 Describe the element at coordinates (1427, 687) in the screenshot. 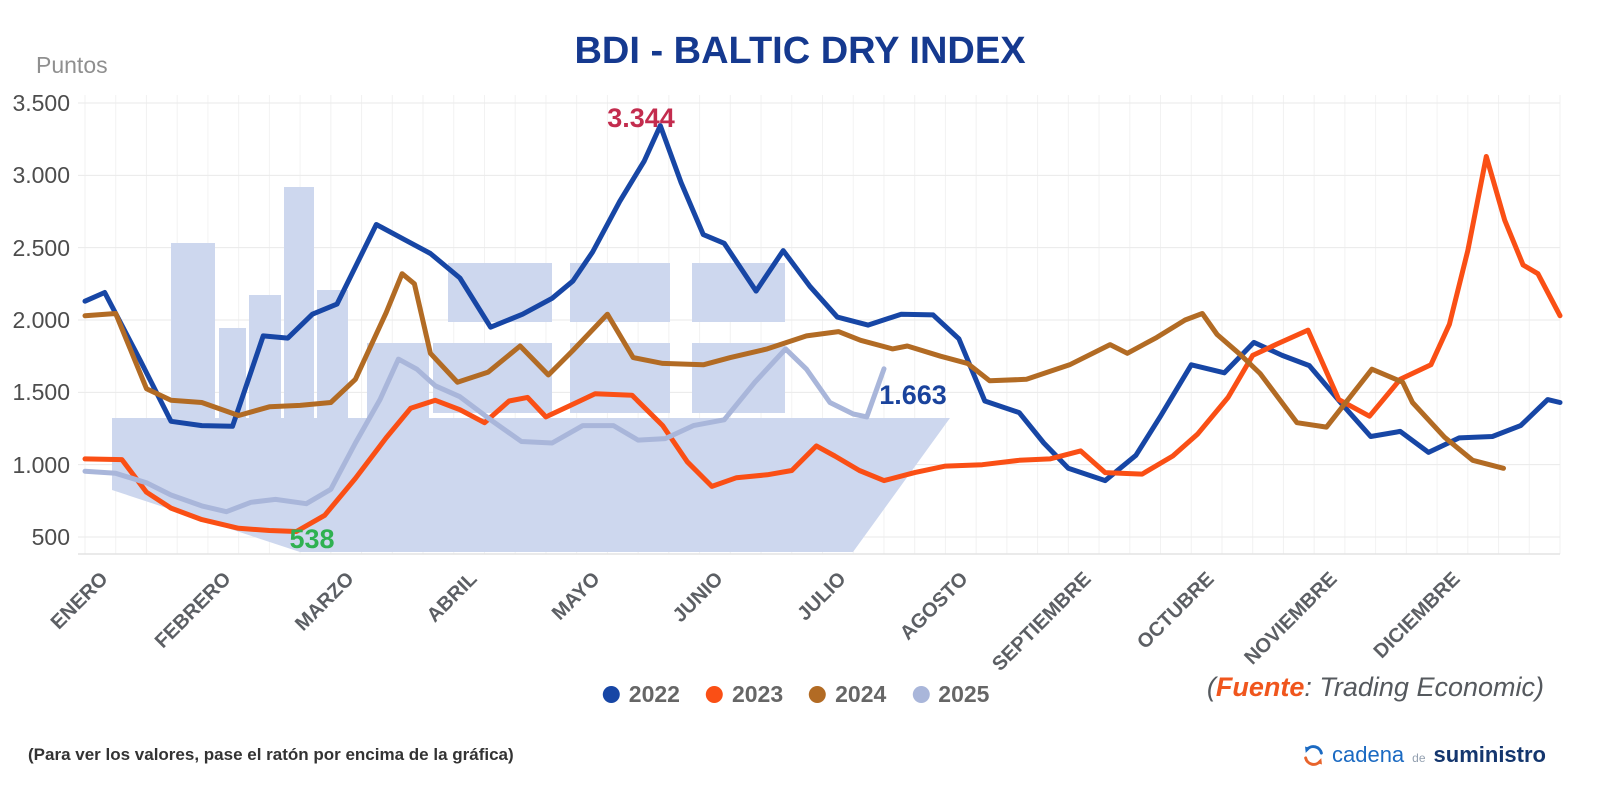

I see `source-name: Trading Economic` at that location.